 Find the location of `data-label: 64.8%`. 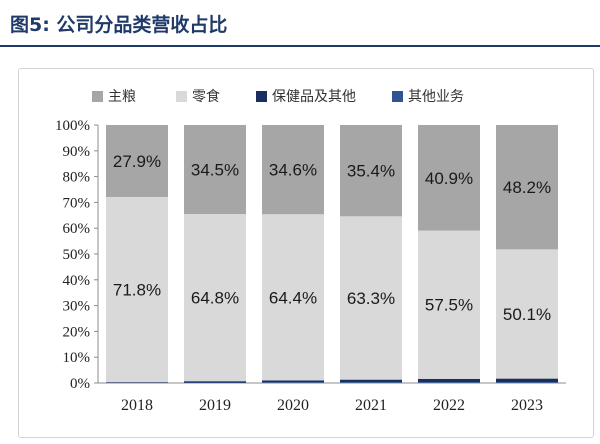

data-label: 64.8% is located at coordinates (215, 298).